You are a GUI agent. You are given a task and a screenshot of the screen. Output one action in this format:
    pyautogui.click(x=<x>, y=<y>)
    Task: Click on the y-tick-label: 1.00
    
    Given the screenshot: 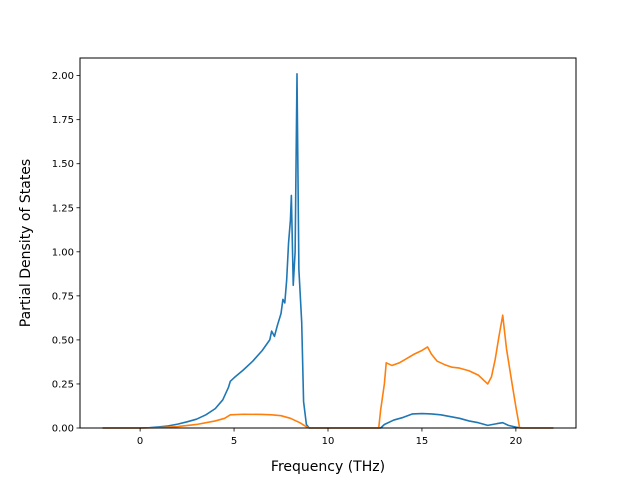 What is the action you would take?
    pyautogui.click(x=63, y=252)
    